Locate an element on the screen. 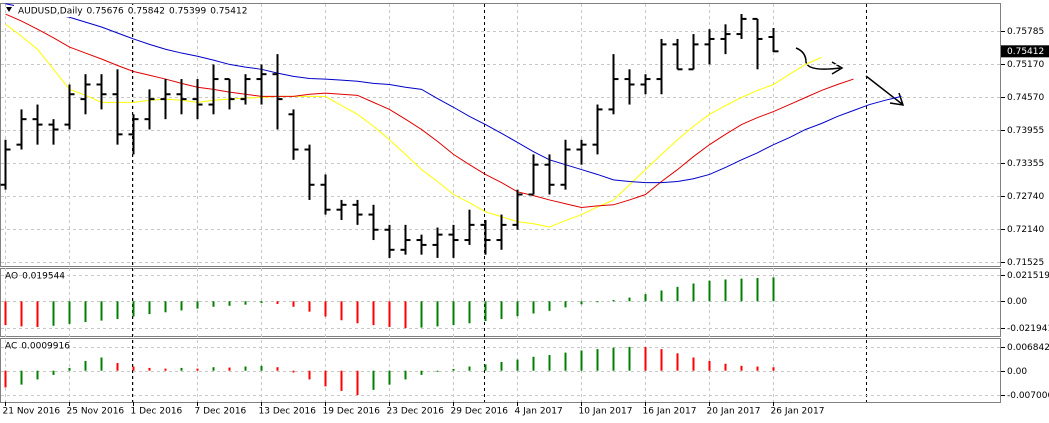  current-price-label: 0.75412 is located at coordinates (1025, 52).